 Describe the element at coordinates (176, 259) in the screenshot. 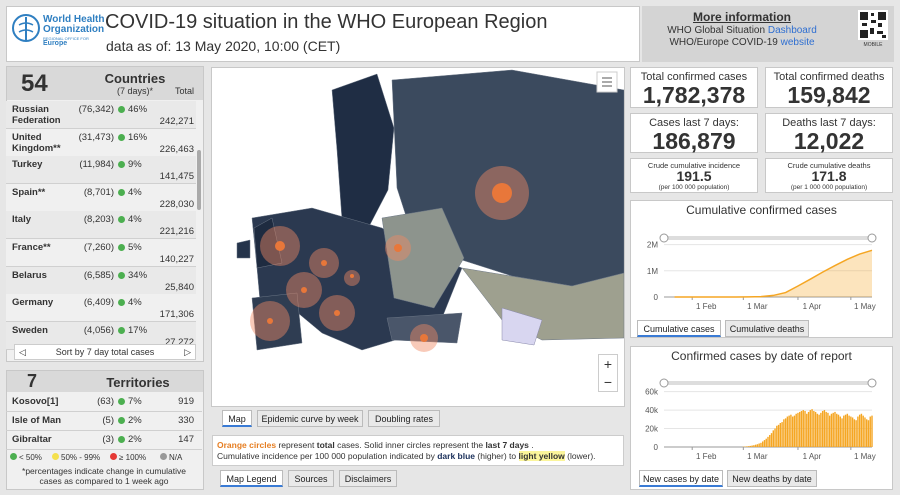

I see `total-cases: 140,227` at that location.